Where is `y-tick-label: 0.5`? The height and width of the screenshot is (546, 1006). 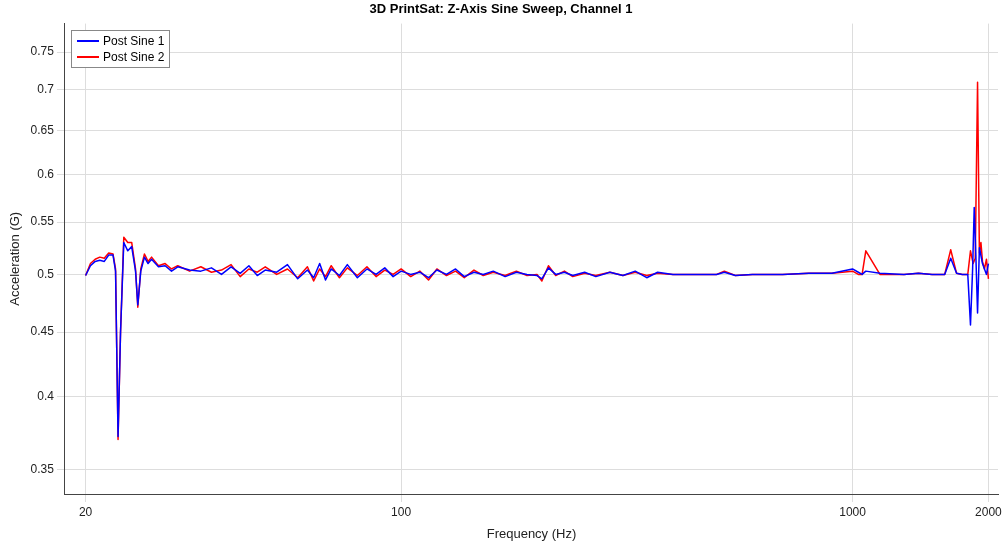 y-tick-label: 0.5 is located at coordinates (46, 273).